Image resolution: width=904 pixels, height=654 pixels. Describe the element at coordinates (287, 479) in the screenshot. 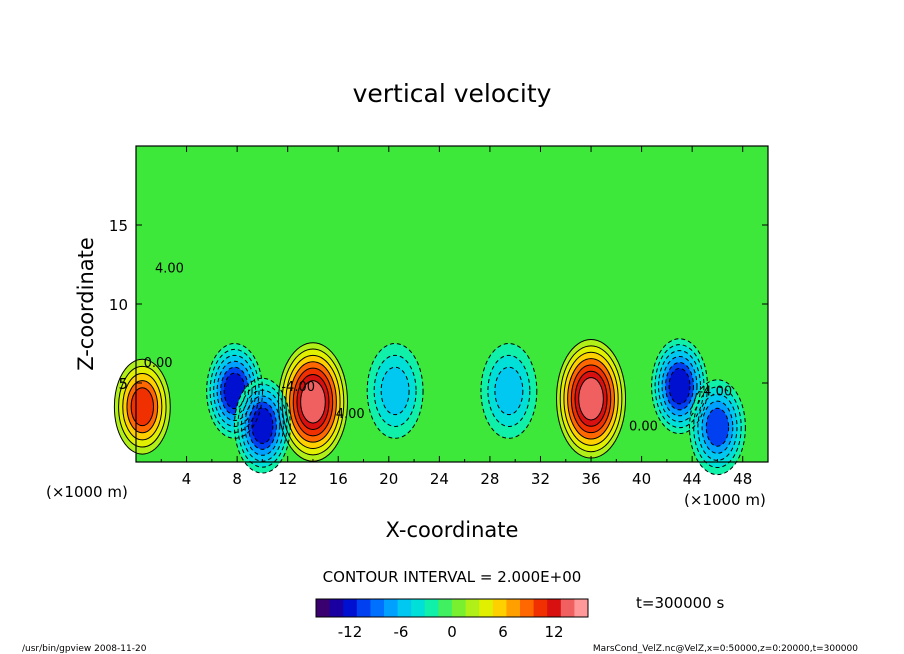

I see `x-tick-label: 12` at that location.